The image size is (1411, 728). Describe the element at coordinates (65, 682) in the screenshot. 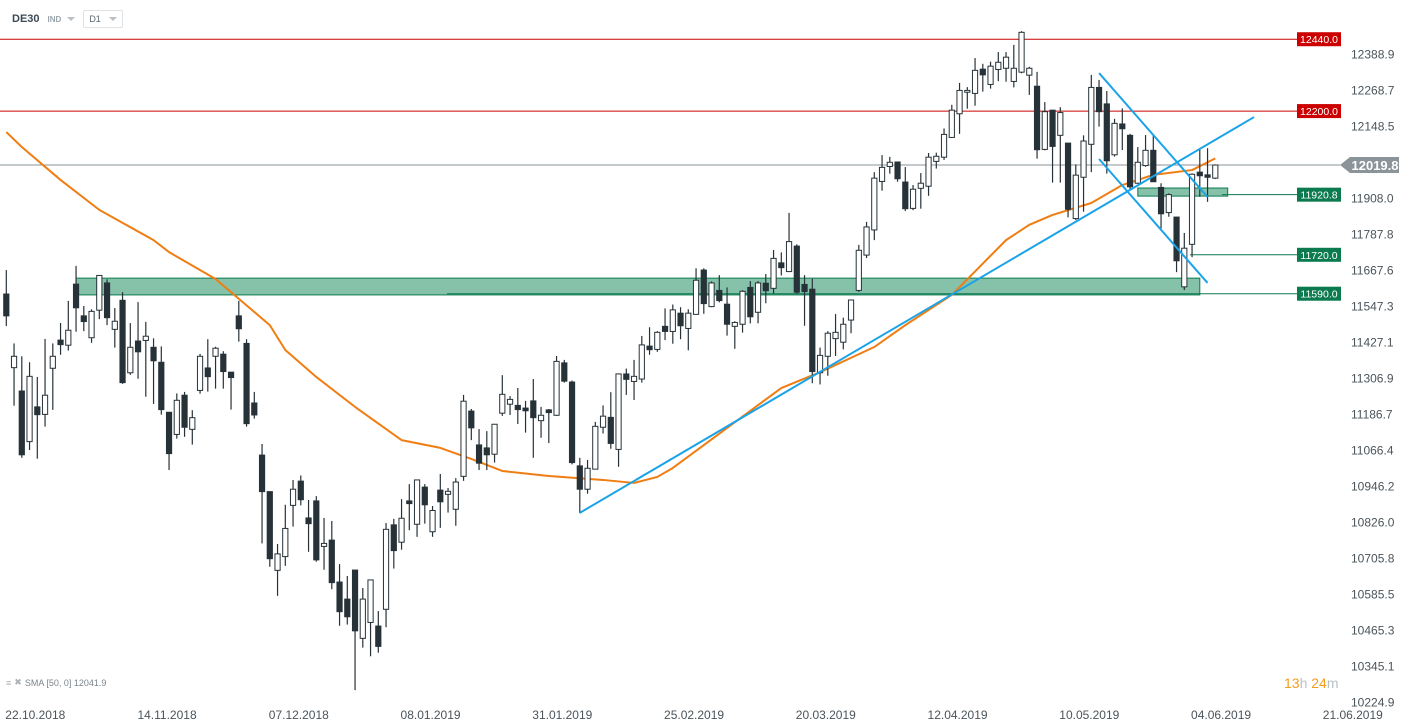

I see `sma-legend-text: SMA [50, 0] 12041.9` at that location.